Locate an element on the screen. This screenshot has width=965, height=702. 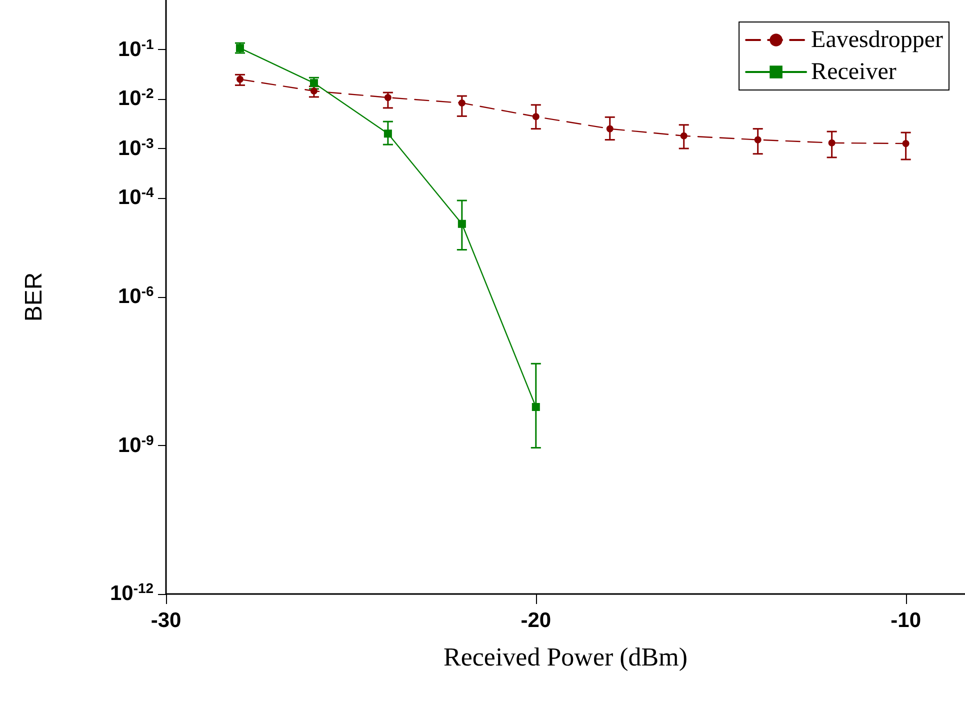
y-tick-label: 10$^{-3}$ is located at coordinates (136, 147).